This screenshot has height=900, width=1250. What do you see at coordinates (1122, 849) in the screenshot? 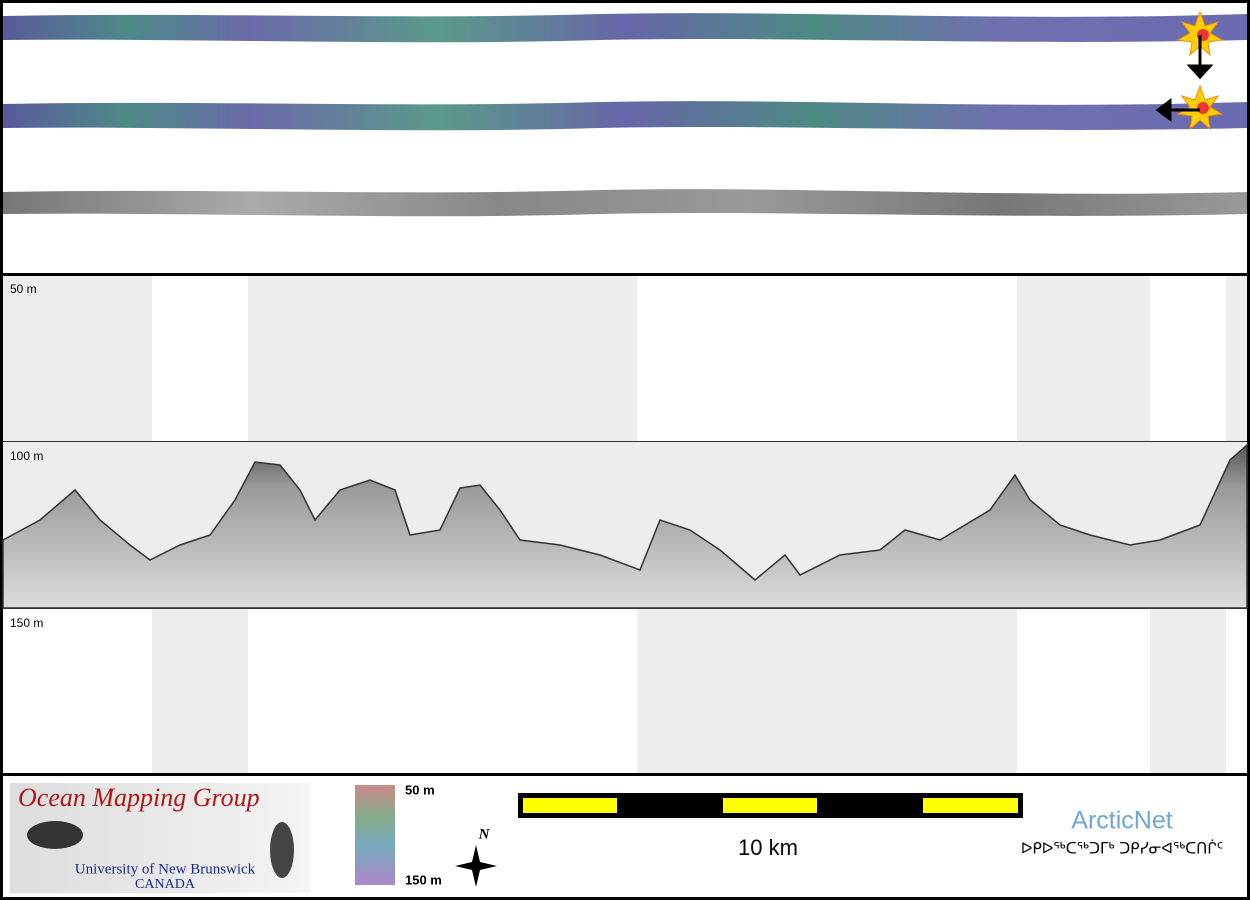
I see `arcticnet-syllabics: ᐅᑭᐅᖅᑕᖅᑐᒥᒃ ᑐᑭᓯᓂᐊᖅᑕᑎᒌᑦ` at bounding box center [1122, 849].